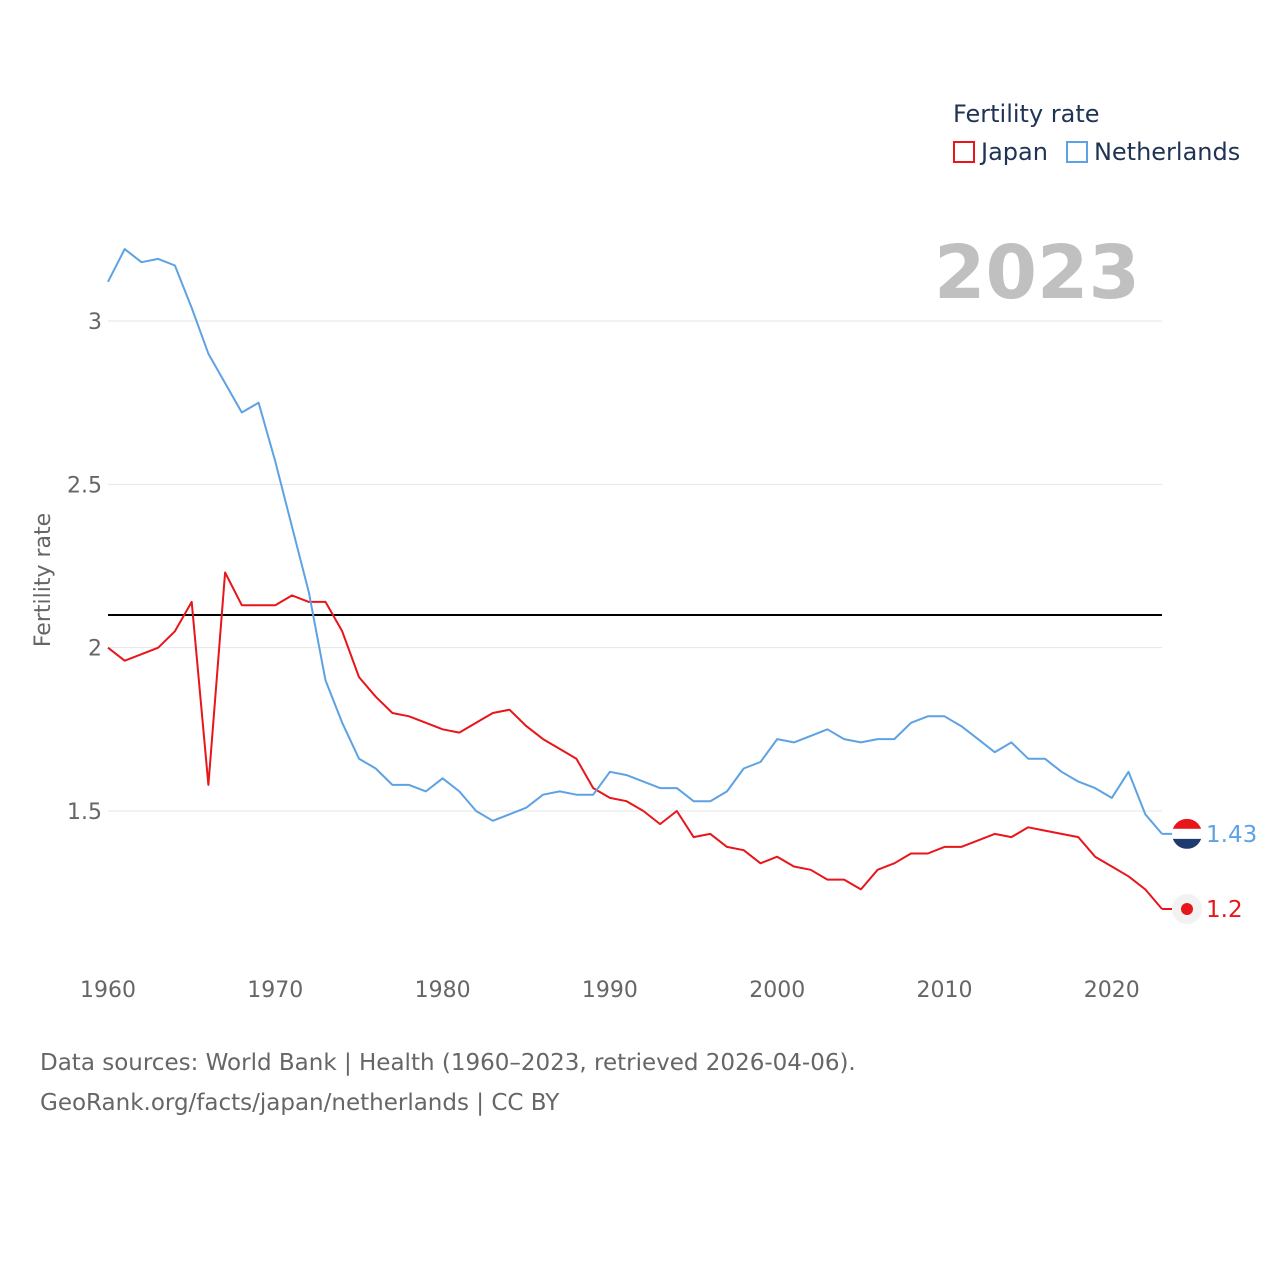 The height and width of the screenshot is (1280, 1280). I want to click on x-tick-label-2000: 2000, so click(777, 990).